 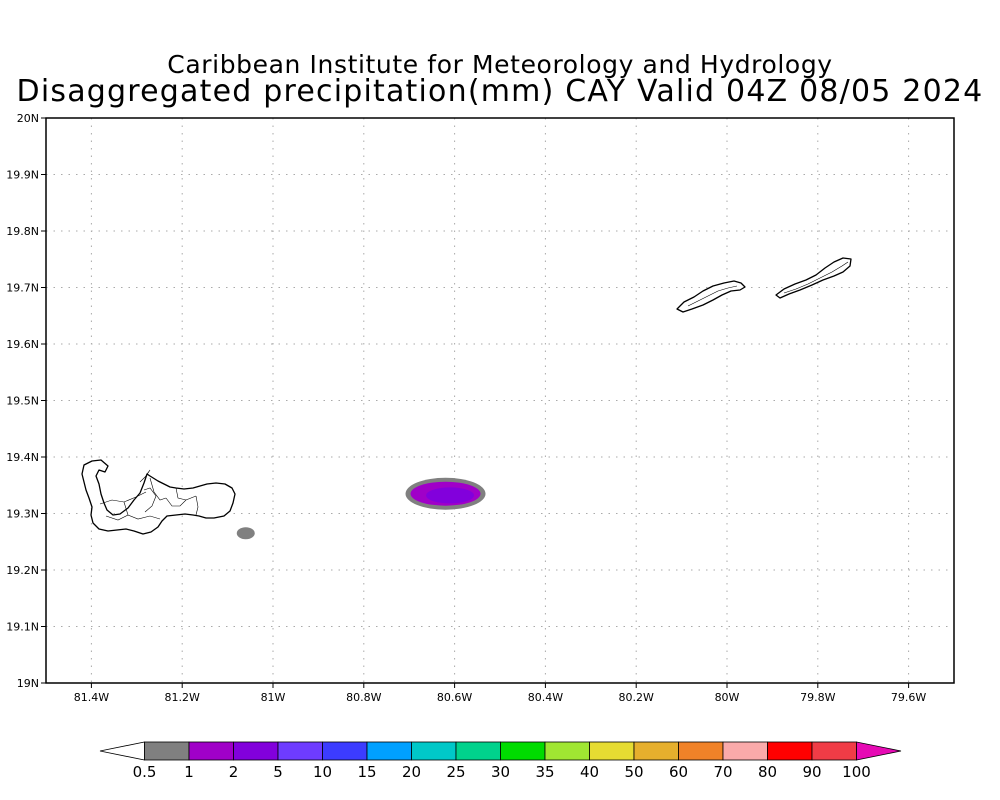 What do you see at coordinates (908, 697) in the screenshot?
I see `x-tick-label: 79.6W` at bounding box center [908, 697].